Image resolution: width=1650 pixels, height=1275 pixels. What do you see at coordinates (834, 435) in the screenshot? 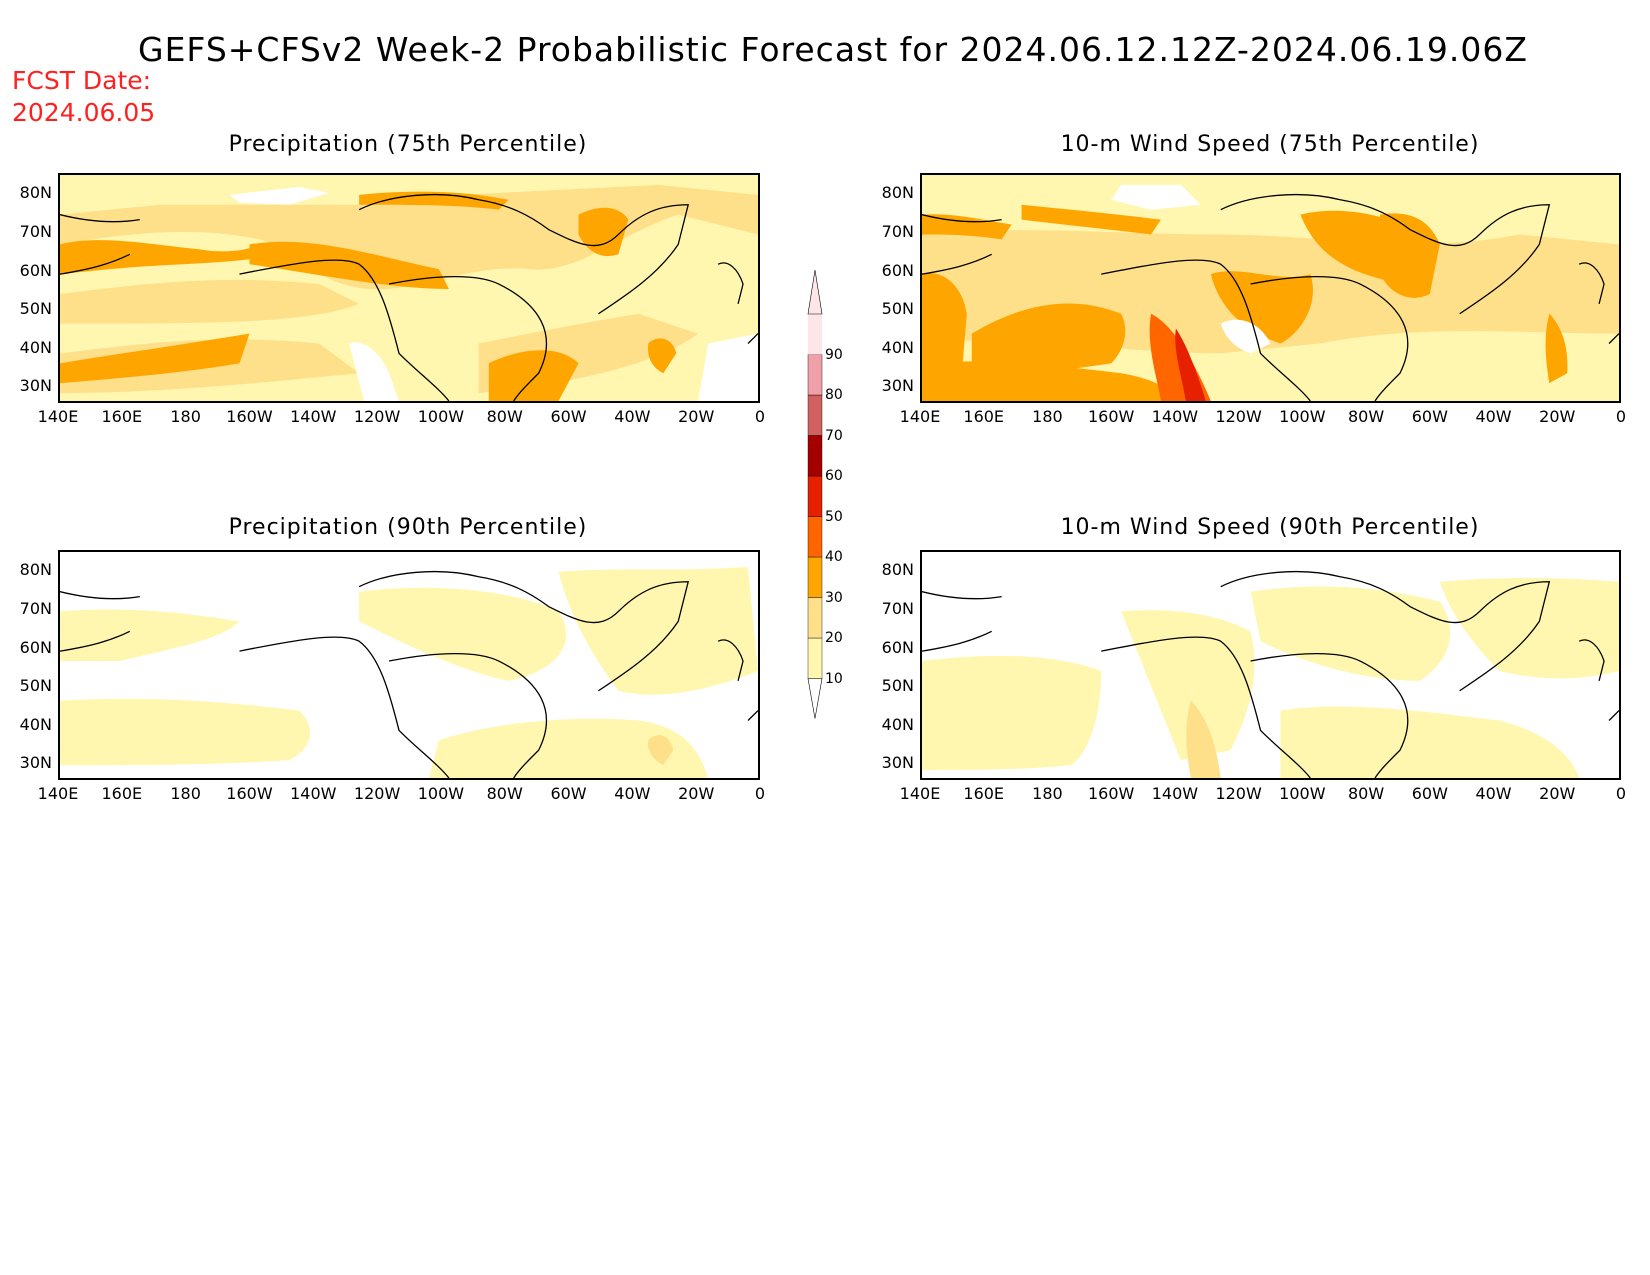
I see `colorbar-label: 70` at bounding box center [834, 435].